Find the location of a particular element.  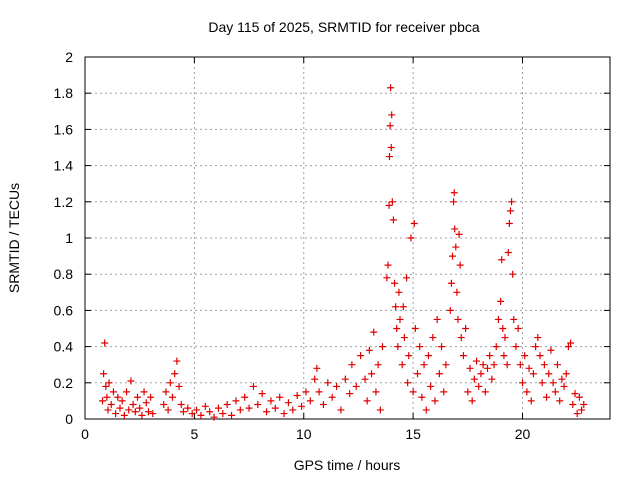

x-tick-label: 15 is located at coordinates (413, 434).